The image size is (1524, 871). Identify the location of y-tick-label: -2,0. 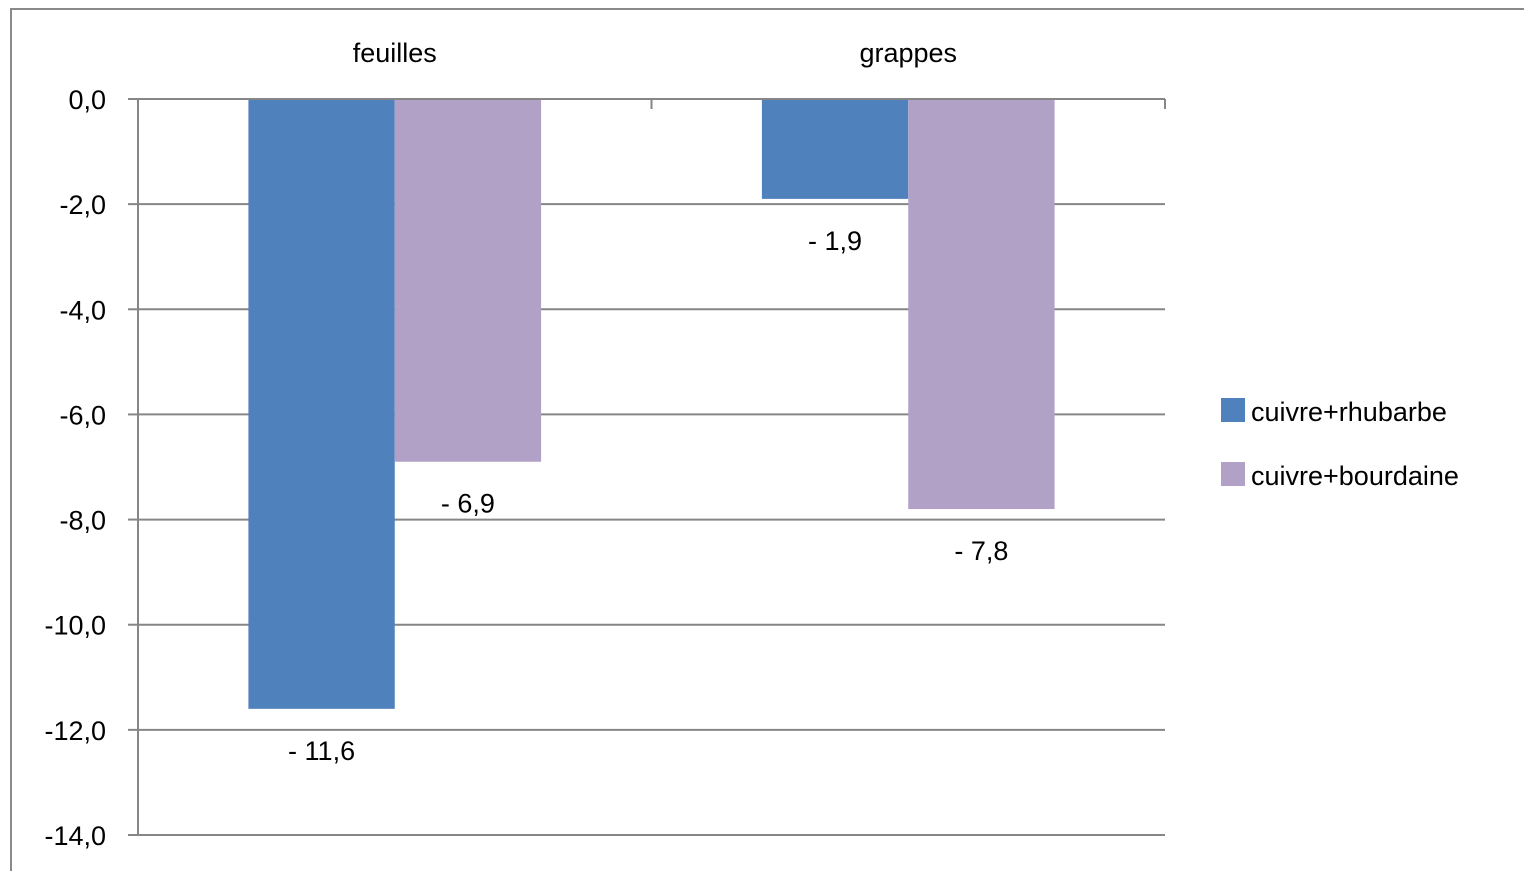
(82, 205).